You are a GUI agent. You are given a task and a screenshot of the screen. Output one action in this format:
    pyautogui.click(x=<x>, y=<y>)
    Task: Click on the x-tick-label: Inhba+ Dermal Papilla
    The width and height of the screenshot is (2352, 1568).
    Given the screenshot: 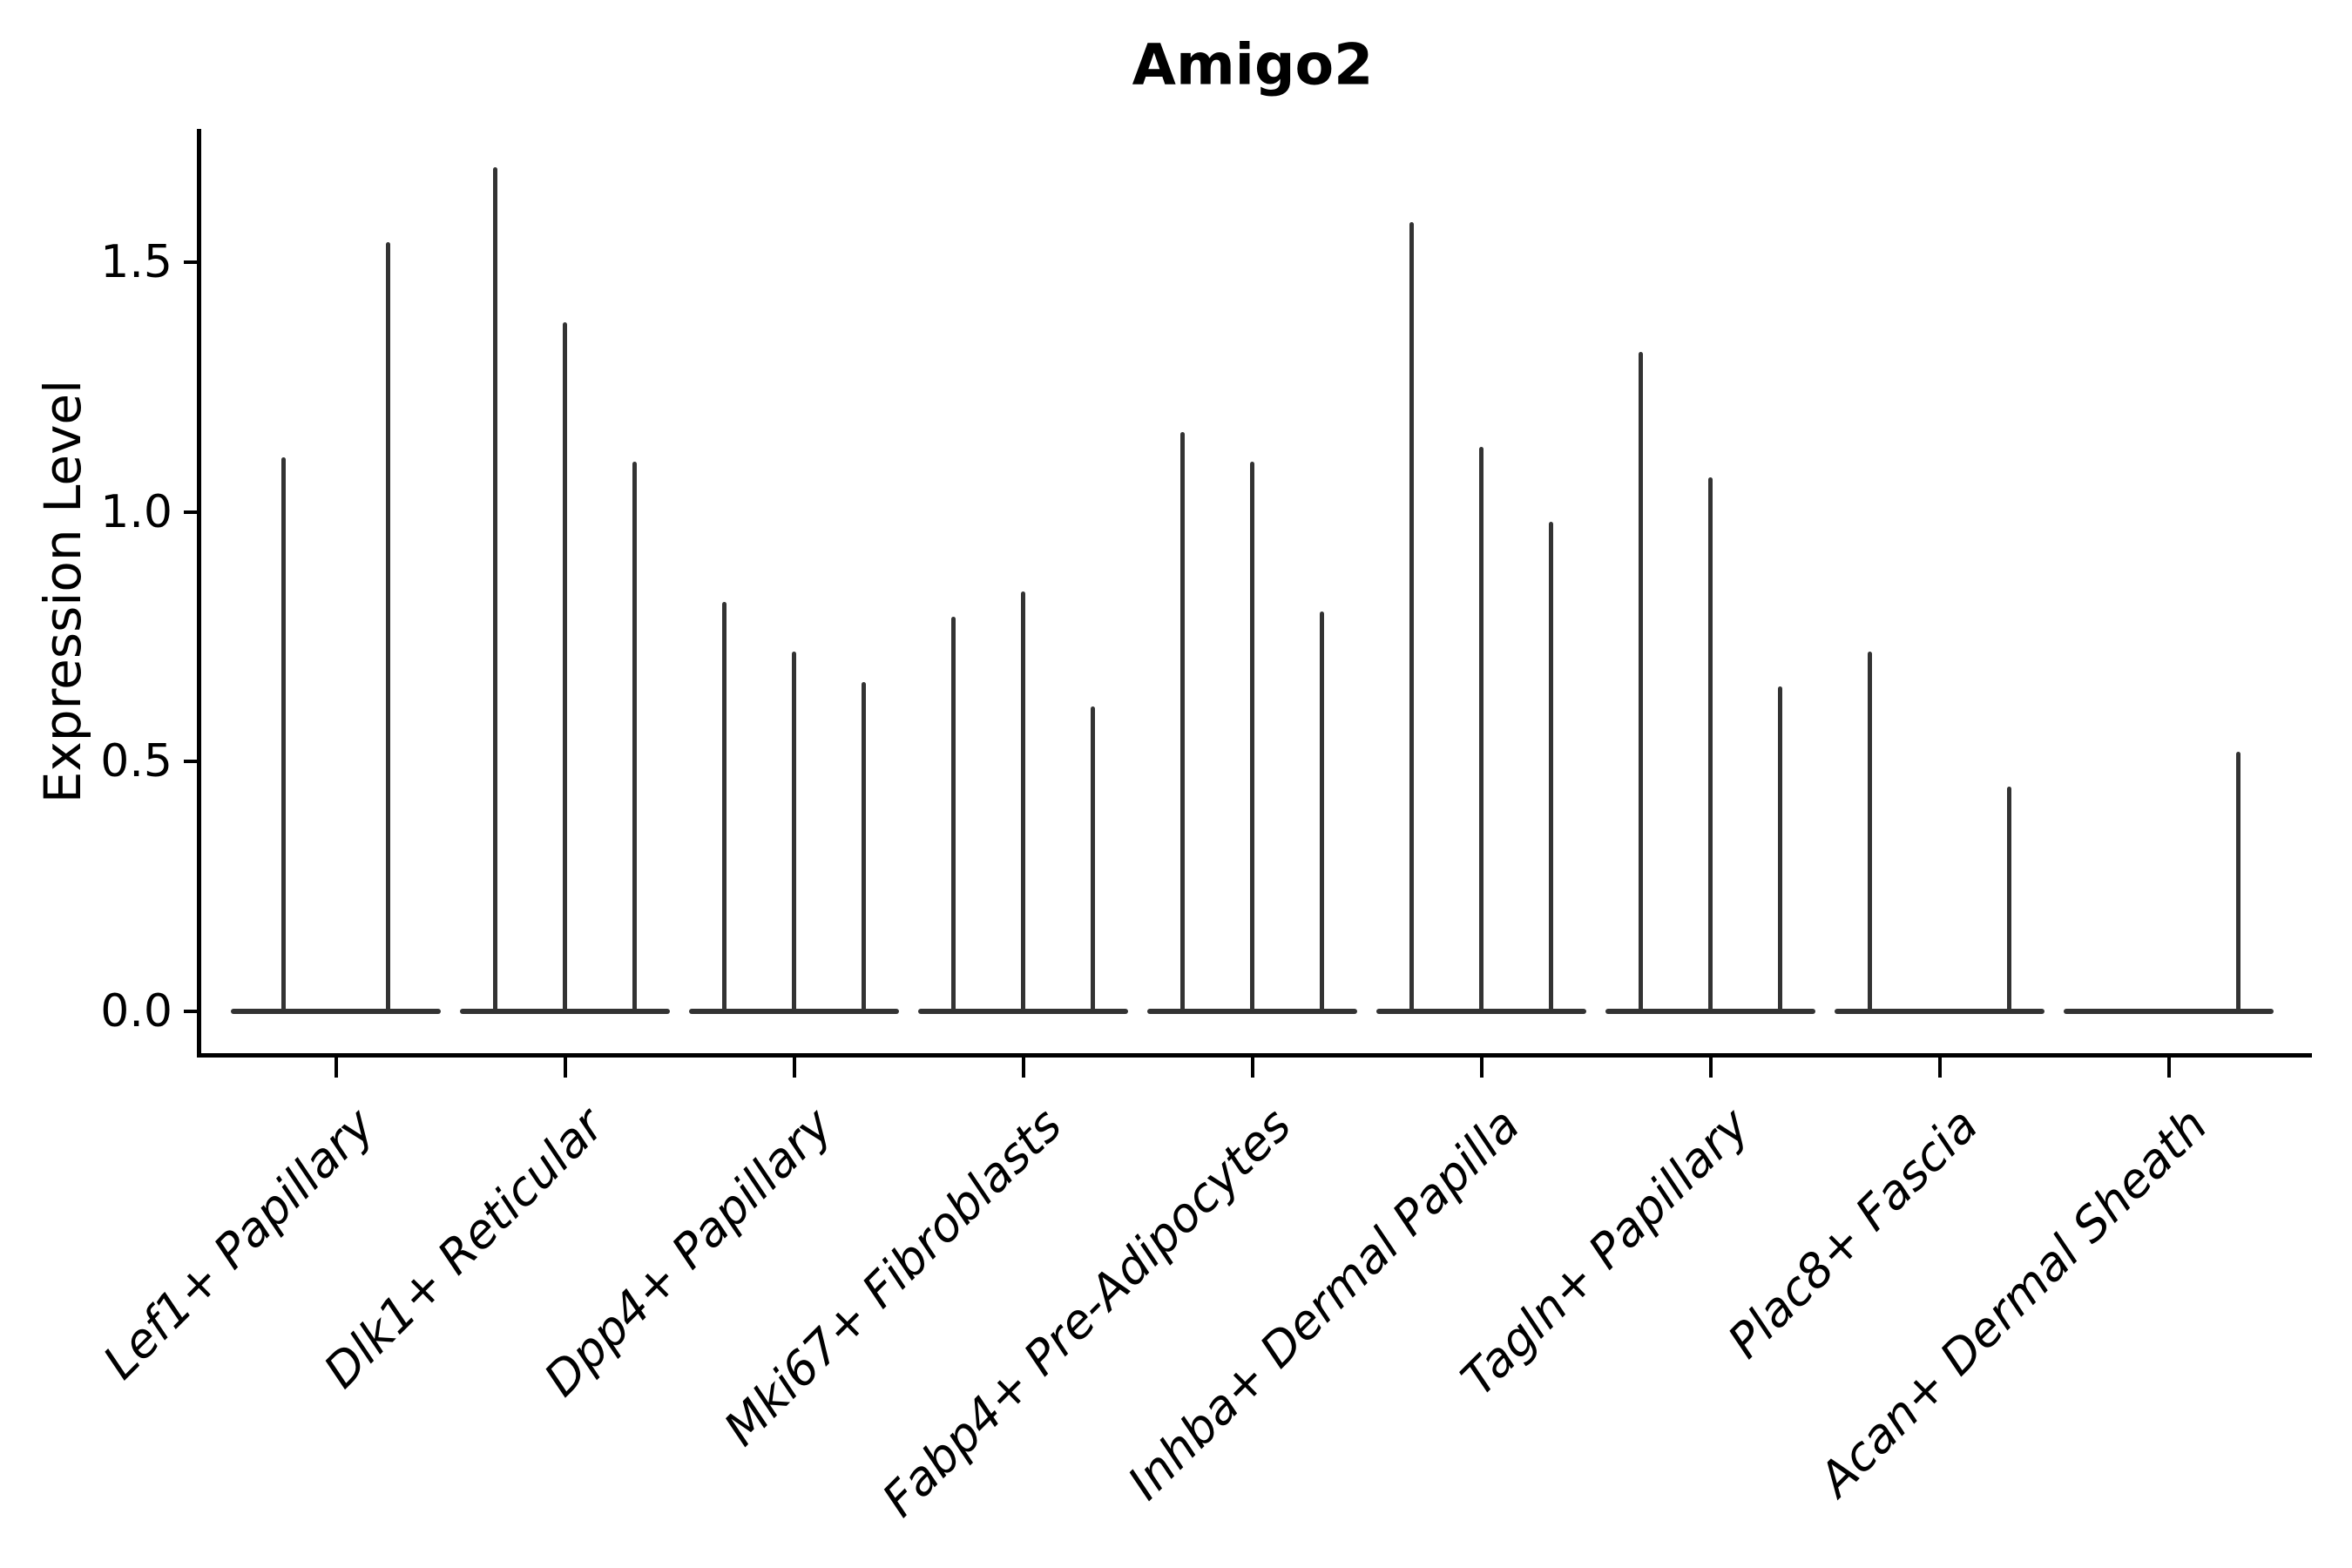 What is the action you would take?
    pyautogui.click(x=1324, y=1304)
    